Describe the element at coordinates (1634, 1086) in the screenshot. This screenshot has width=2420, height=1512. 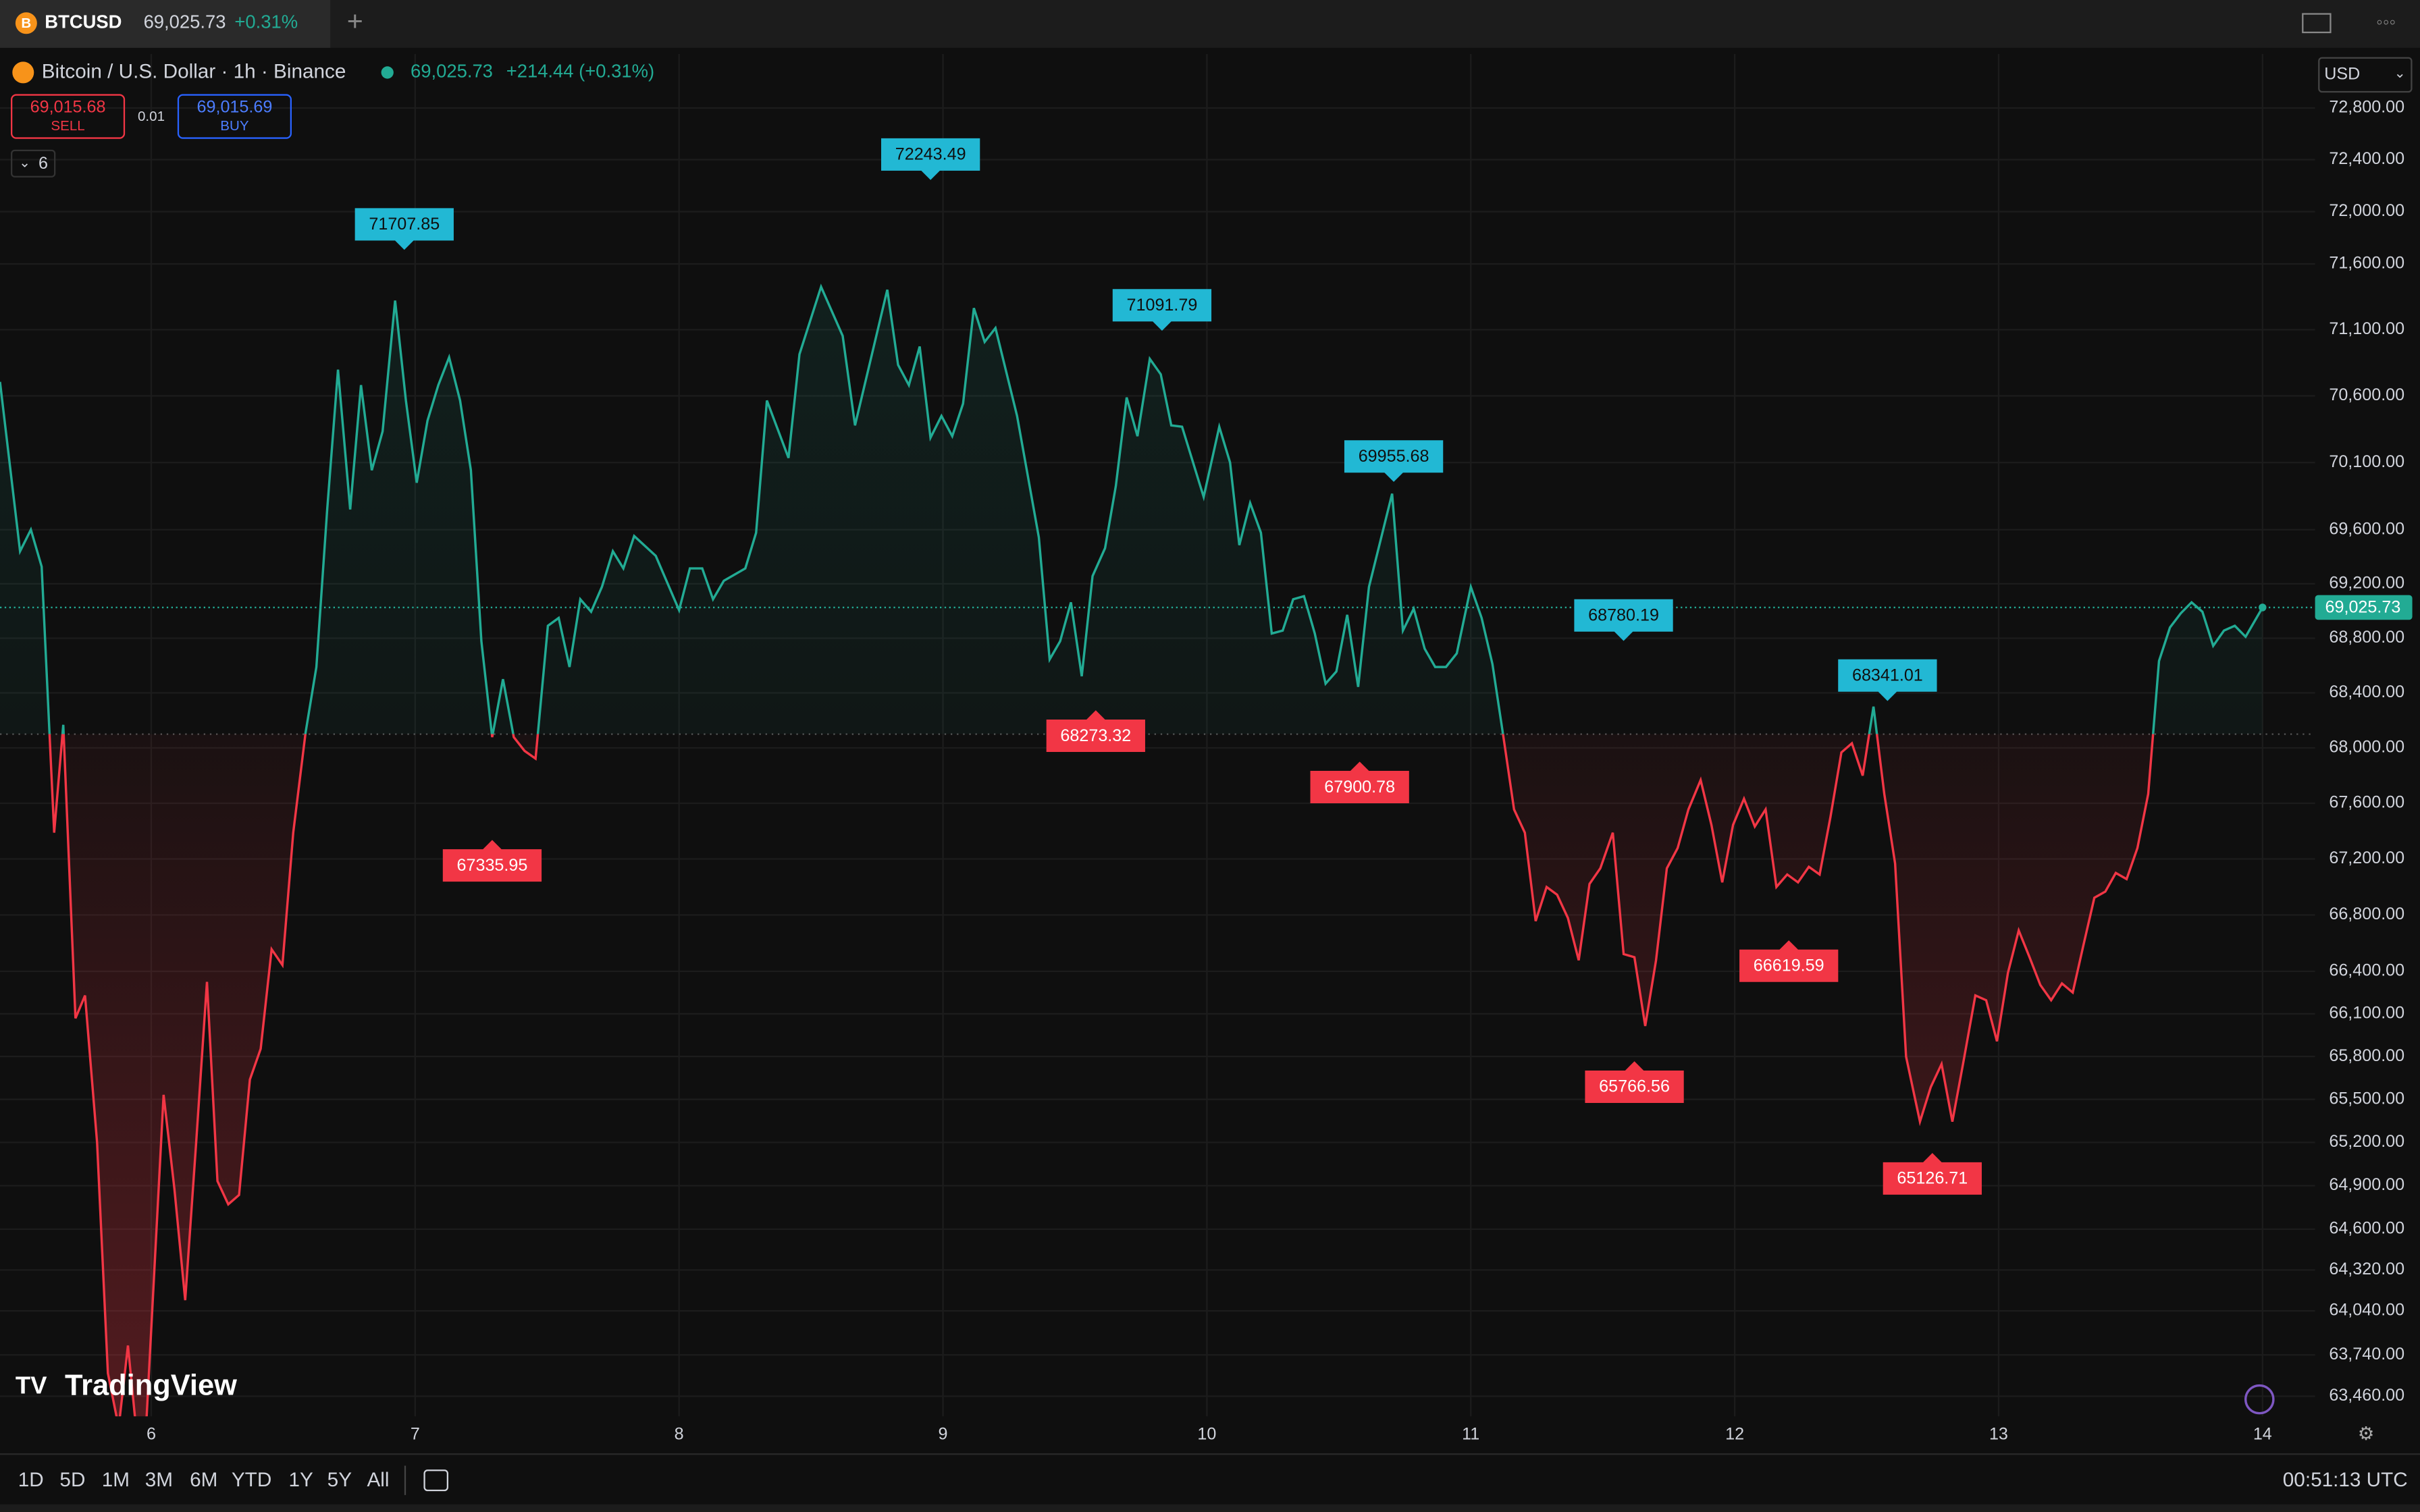
I see `low-label: 65766.56` at that location.